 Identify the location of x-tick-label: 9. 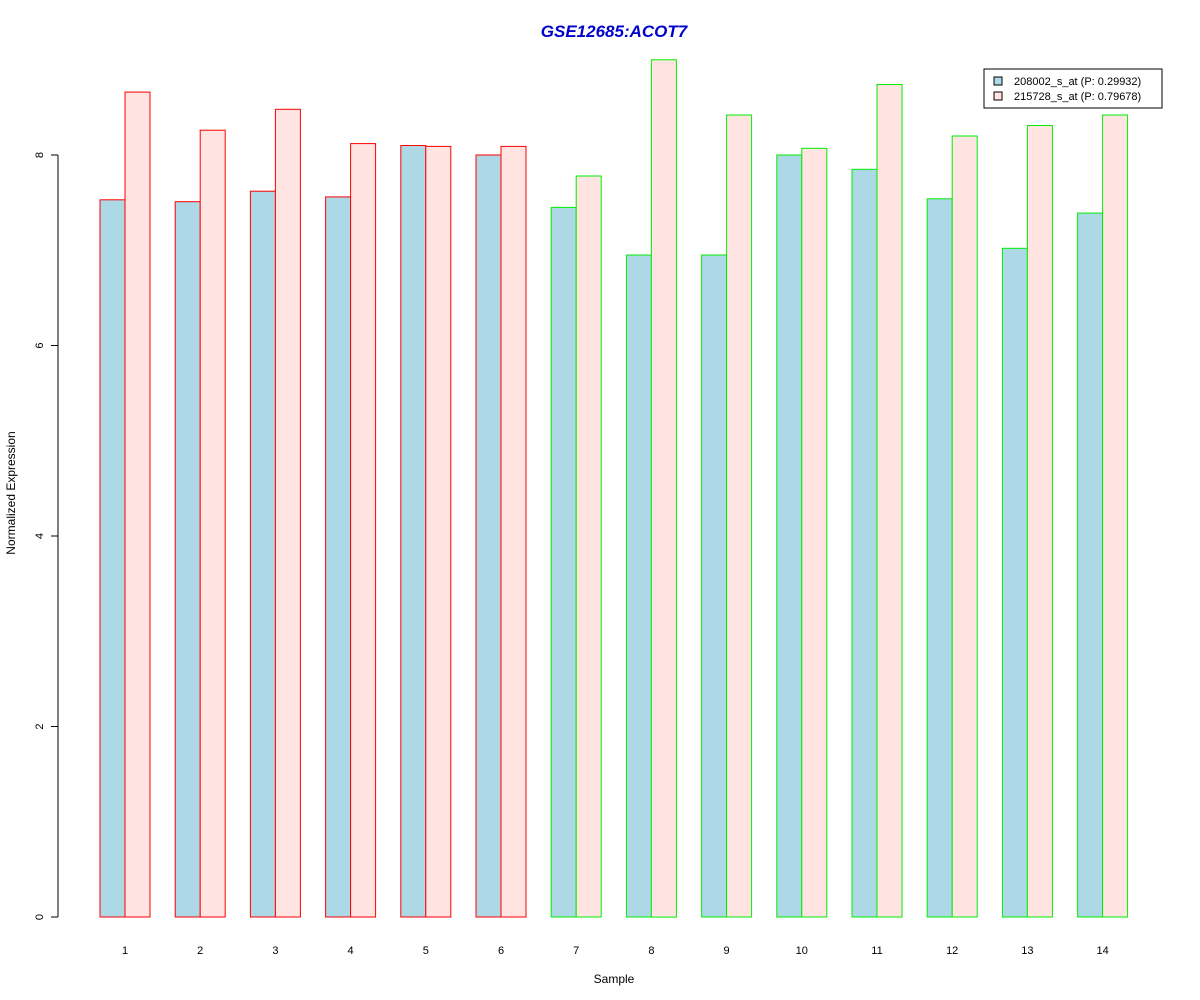
(727, 951).